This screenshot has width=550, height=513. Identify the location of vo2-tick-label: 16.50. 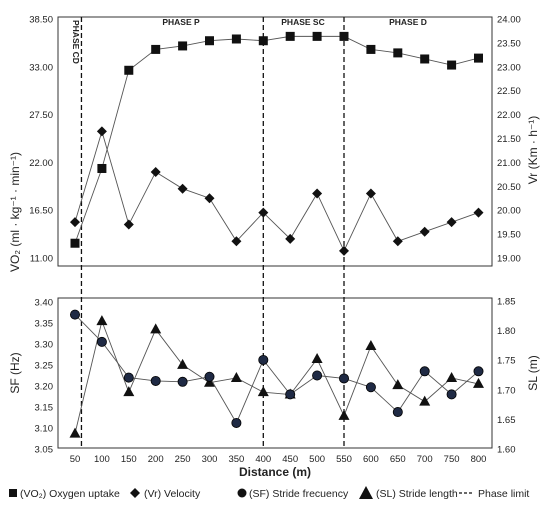
(41, 211).